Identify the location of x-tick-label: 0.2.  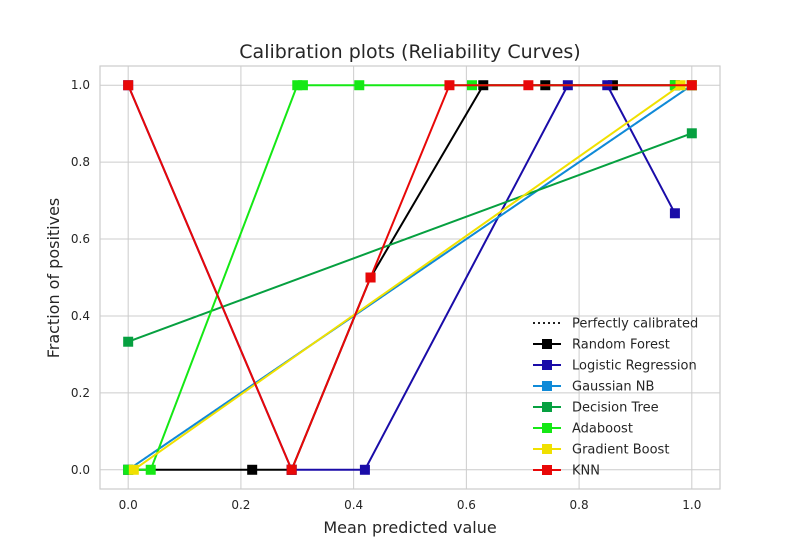
(240, 505).